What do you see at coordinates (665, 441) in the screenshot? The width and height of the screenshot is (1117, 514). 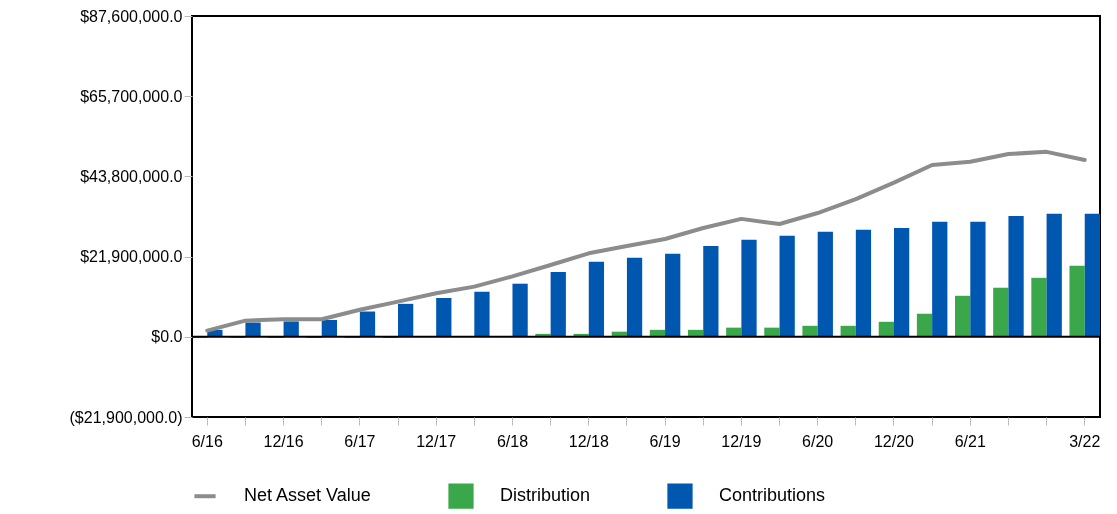 I see `x-tick-label: 6/19` at bounding box center [665, 441].